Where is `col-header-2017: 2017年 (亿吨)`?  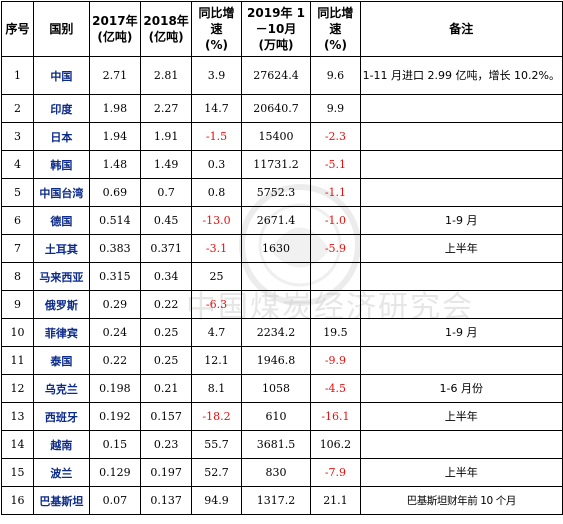 col-header-2017: 2017年 (亿吨) is located at coordinates (115, 29).